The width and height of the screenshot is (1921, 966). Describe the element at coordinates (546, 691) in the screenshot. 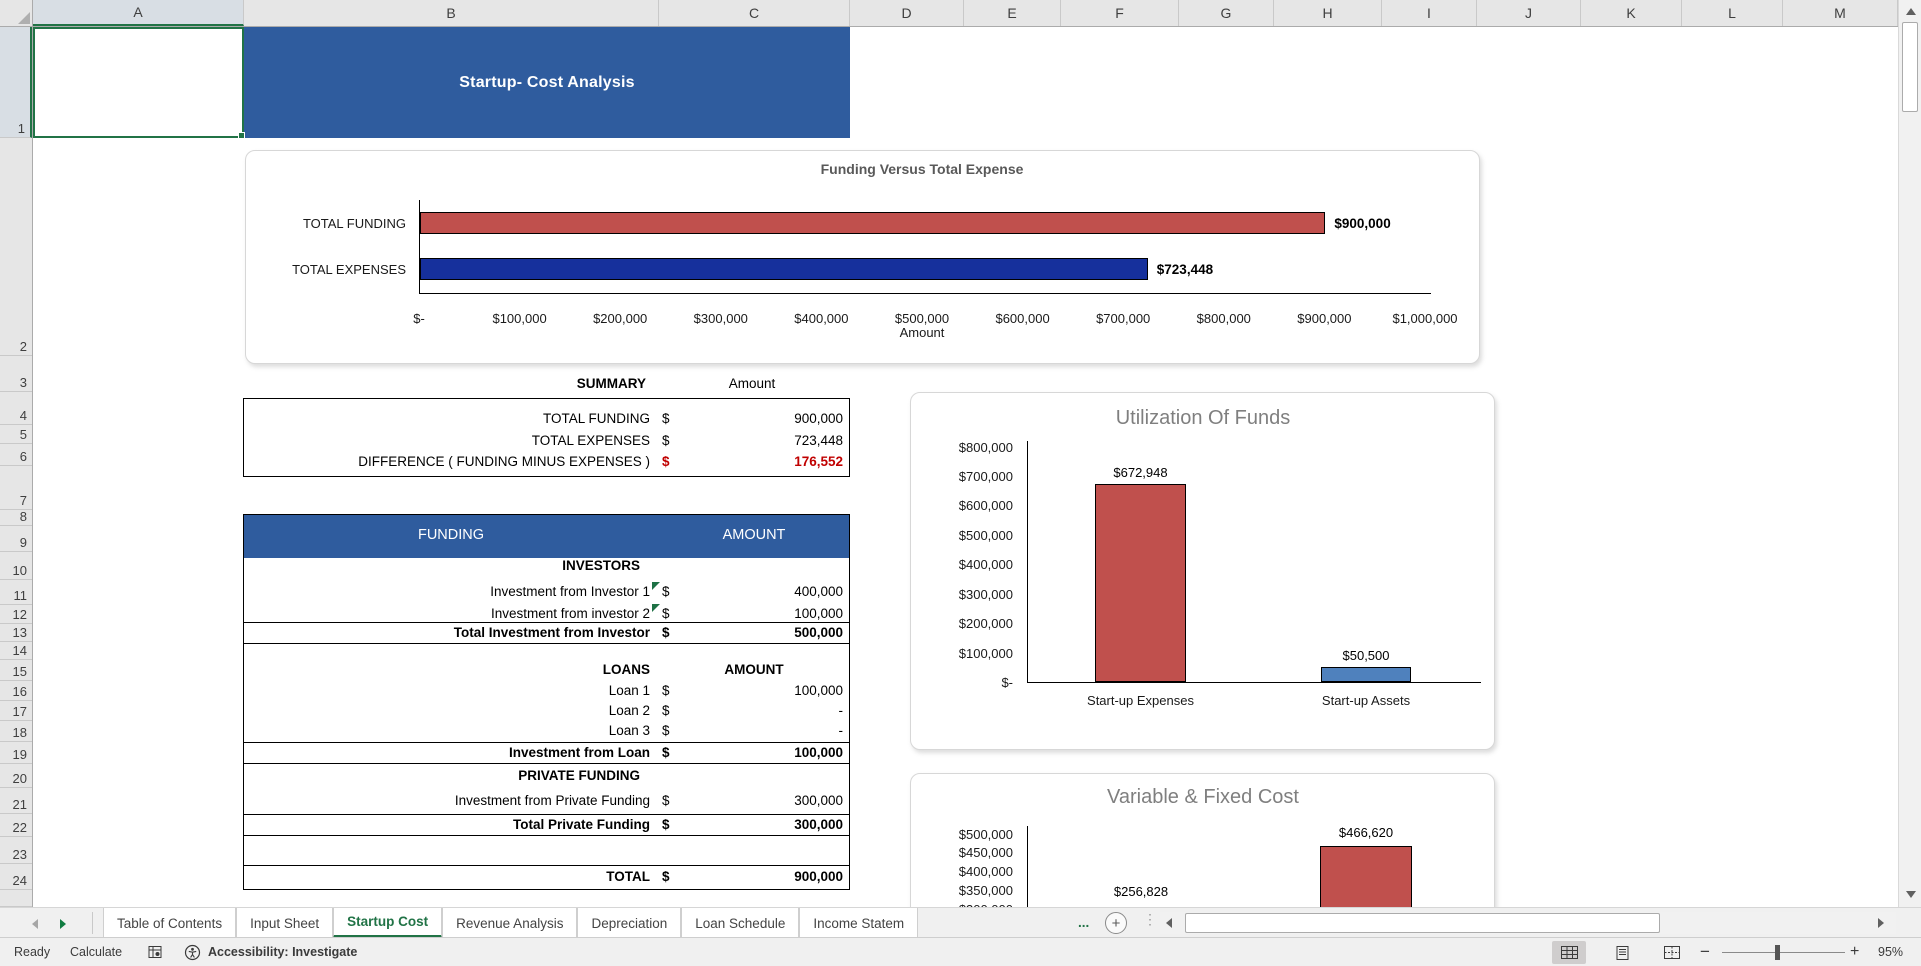

I see `funding-row: Loan 1 $100,000` at that location.